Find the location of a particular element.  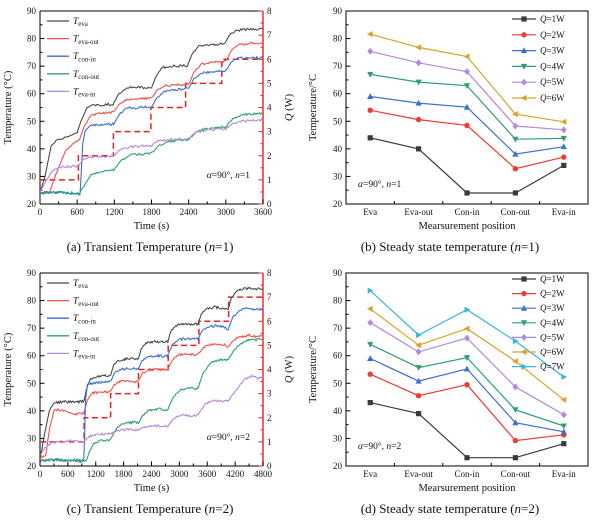

series-Q6W is located at coordinates (466, 78).